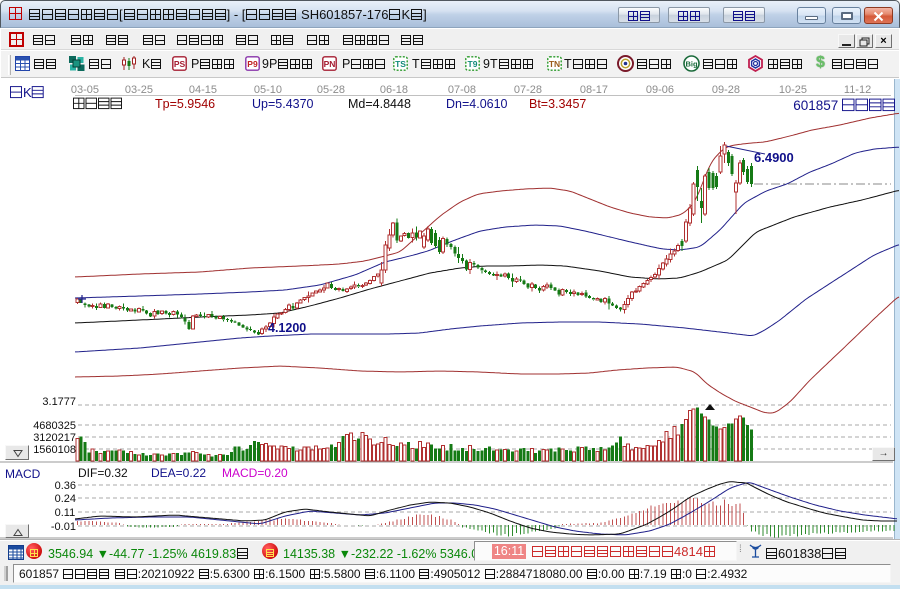  Describe the element at coordinates (330, 64) in the screenshot. I see `svg-text: PN` at that location.